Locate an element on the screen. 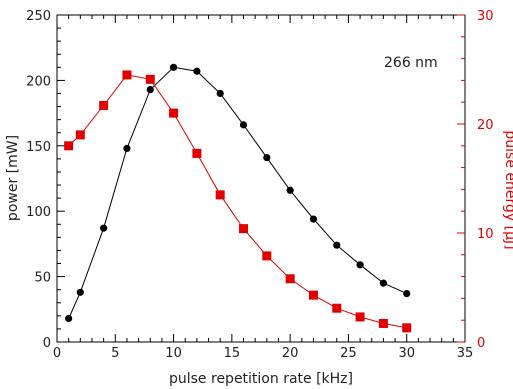  x-tick-label: 0 is located at coordinates (57, 353).